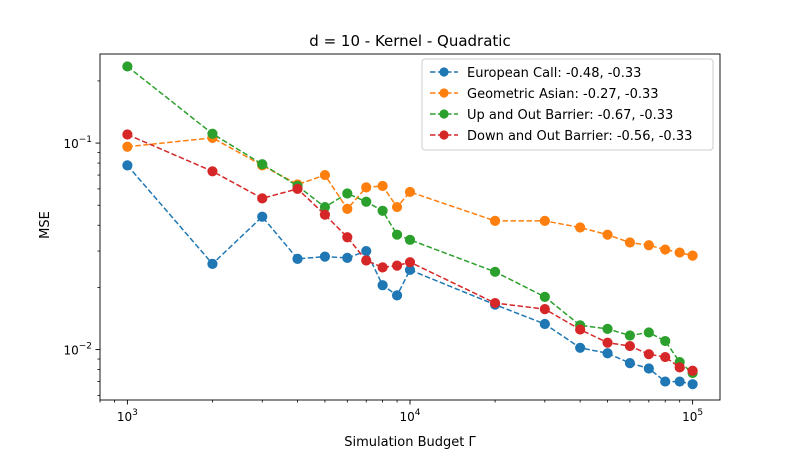  What do you see at coordinates (409, 41) in the screenshot?
I see `chart-title: d = 10 - Kernel - Quadratic` at bounding box center [409, 41].